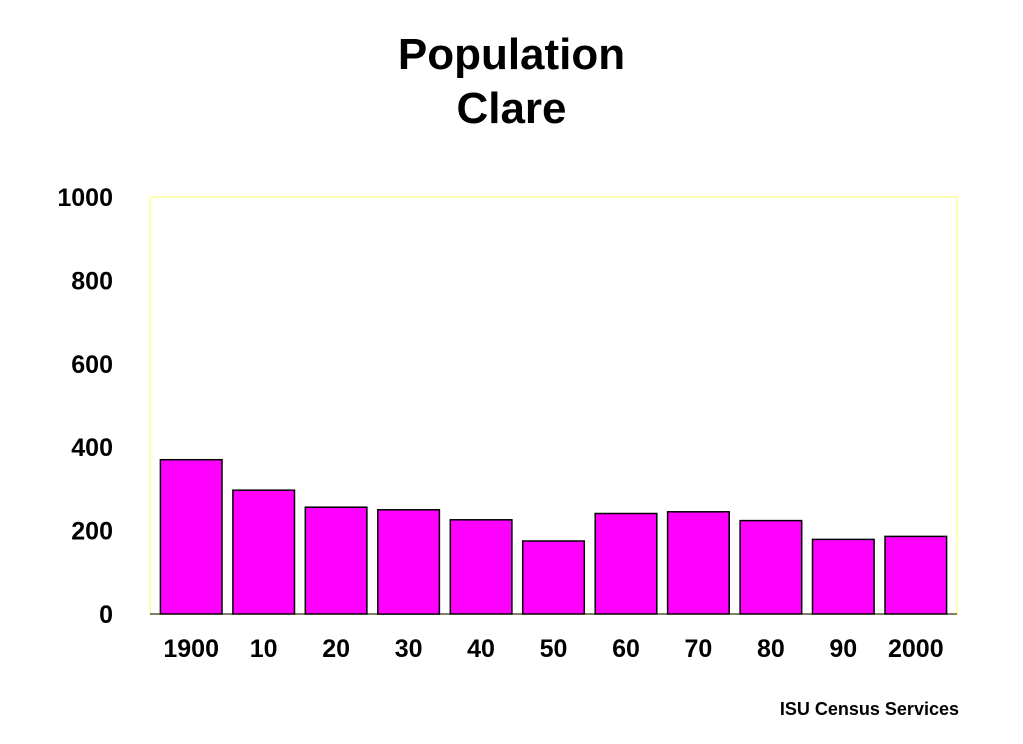 The height and width of the screenshot is (744, 1023). Describe the element at coordinates (191, 536) in the screenshot. I see `bar-1900` at that location.